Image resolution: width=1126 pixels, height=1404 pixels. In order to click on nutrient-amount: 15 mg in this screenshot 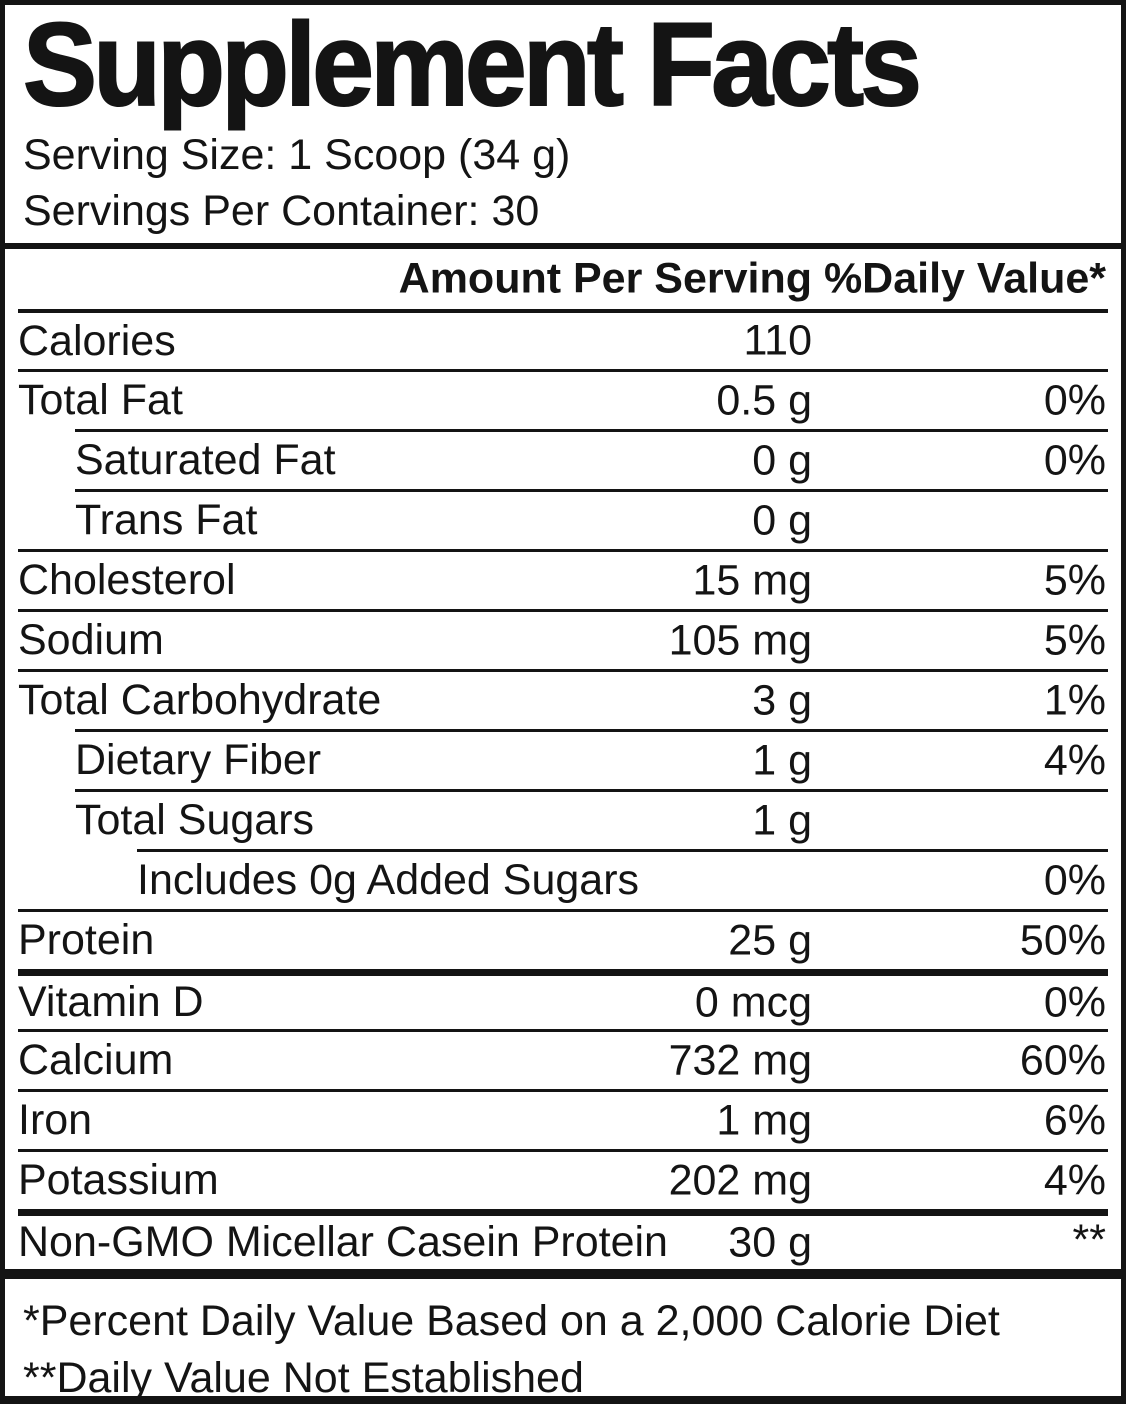, I will do `click(752, 580)`.